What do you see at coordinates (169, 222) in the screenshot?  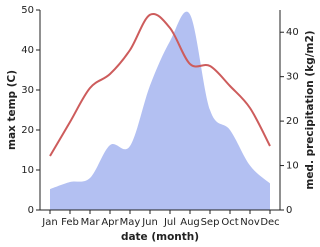 I see `x-tick-label: Jul` at bounding box center [169, 222].